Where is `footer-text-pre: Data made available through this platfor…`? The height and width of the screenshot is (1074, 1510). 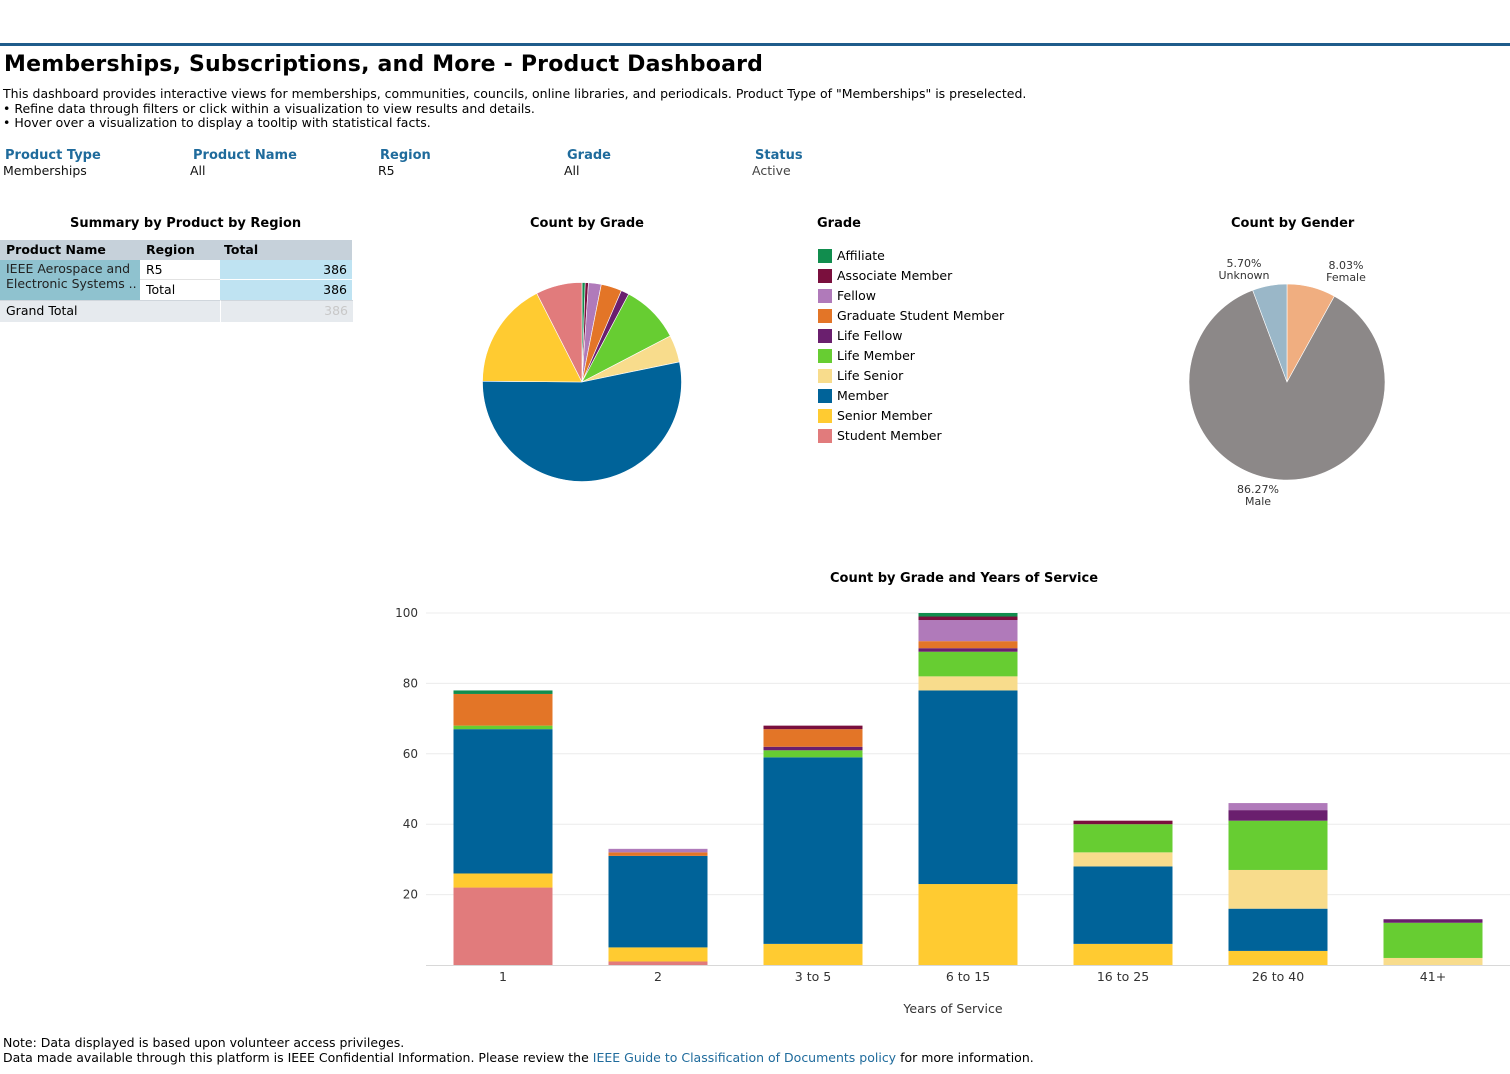 footer-text-pre: Data made available through this platfor… is located at coordinates (296, 1057).